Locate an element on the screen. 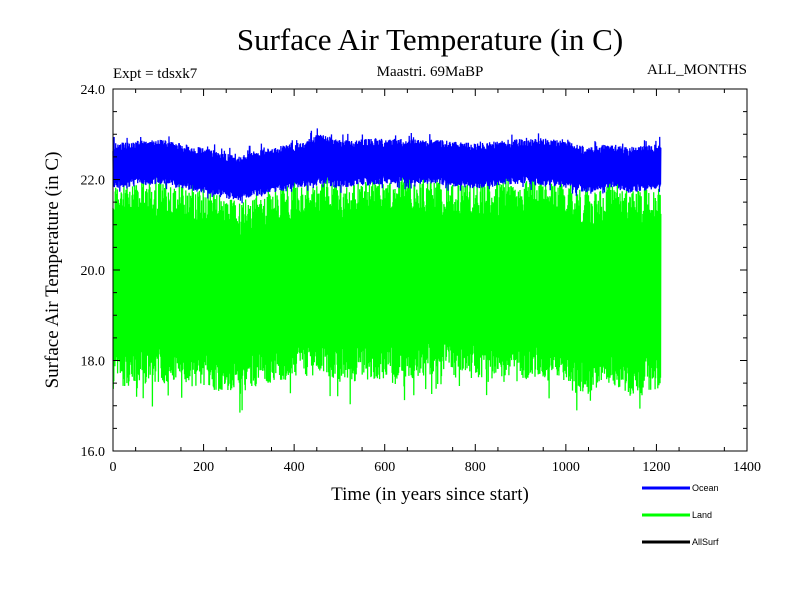  period-label: Maastri. 69MaBP is located at coordinates (430, 72).